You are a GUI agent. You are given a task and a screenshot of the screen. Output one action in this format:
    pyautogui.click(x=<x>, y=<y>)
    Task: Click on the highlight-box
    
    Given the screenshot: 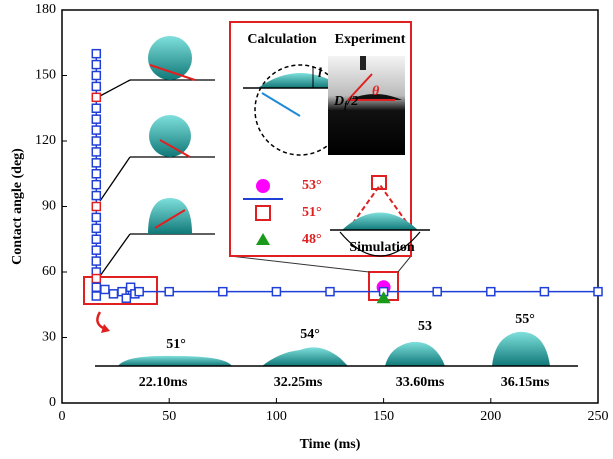 What is the action you would take?
    pyautogui.click(x=120, y=290)
    